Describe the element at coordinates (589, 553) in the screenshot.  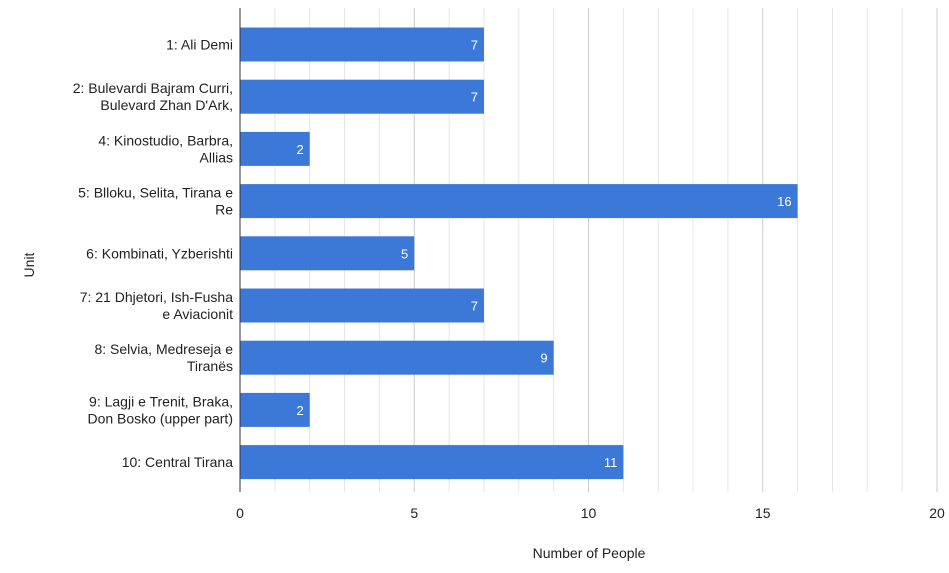
I see `x-axis-title: Number of People` at that location.